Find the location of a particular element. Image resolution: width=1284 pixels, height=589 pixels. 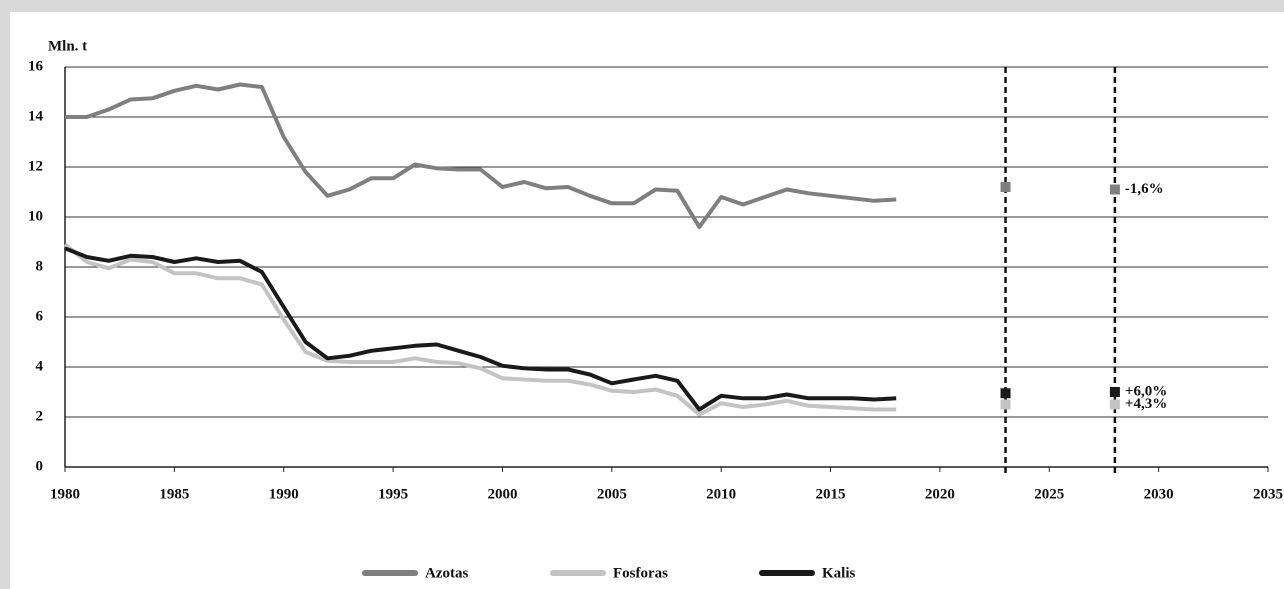

x-tick-label: 2020 is located at coordinates (940, 494).